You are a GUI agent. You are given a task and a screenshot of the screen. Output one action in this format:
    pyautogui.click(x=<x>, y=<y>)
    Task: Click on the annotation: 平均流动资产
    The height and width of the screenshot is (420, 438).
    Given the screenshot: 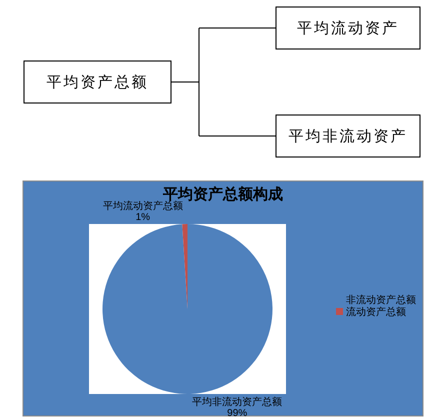 What is the action you would take?
    pyautogui.click(x=348, y=28)
    